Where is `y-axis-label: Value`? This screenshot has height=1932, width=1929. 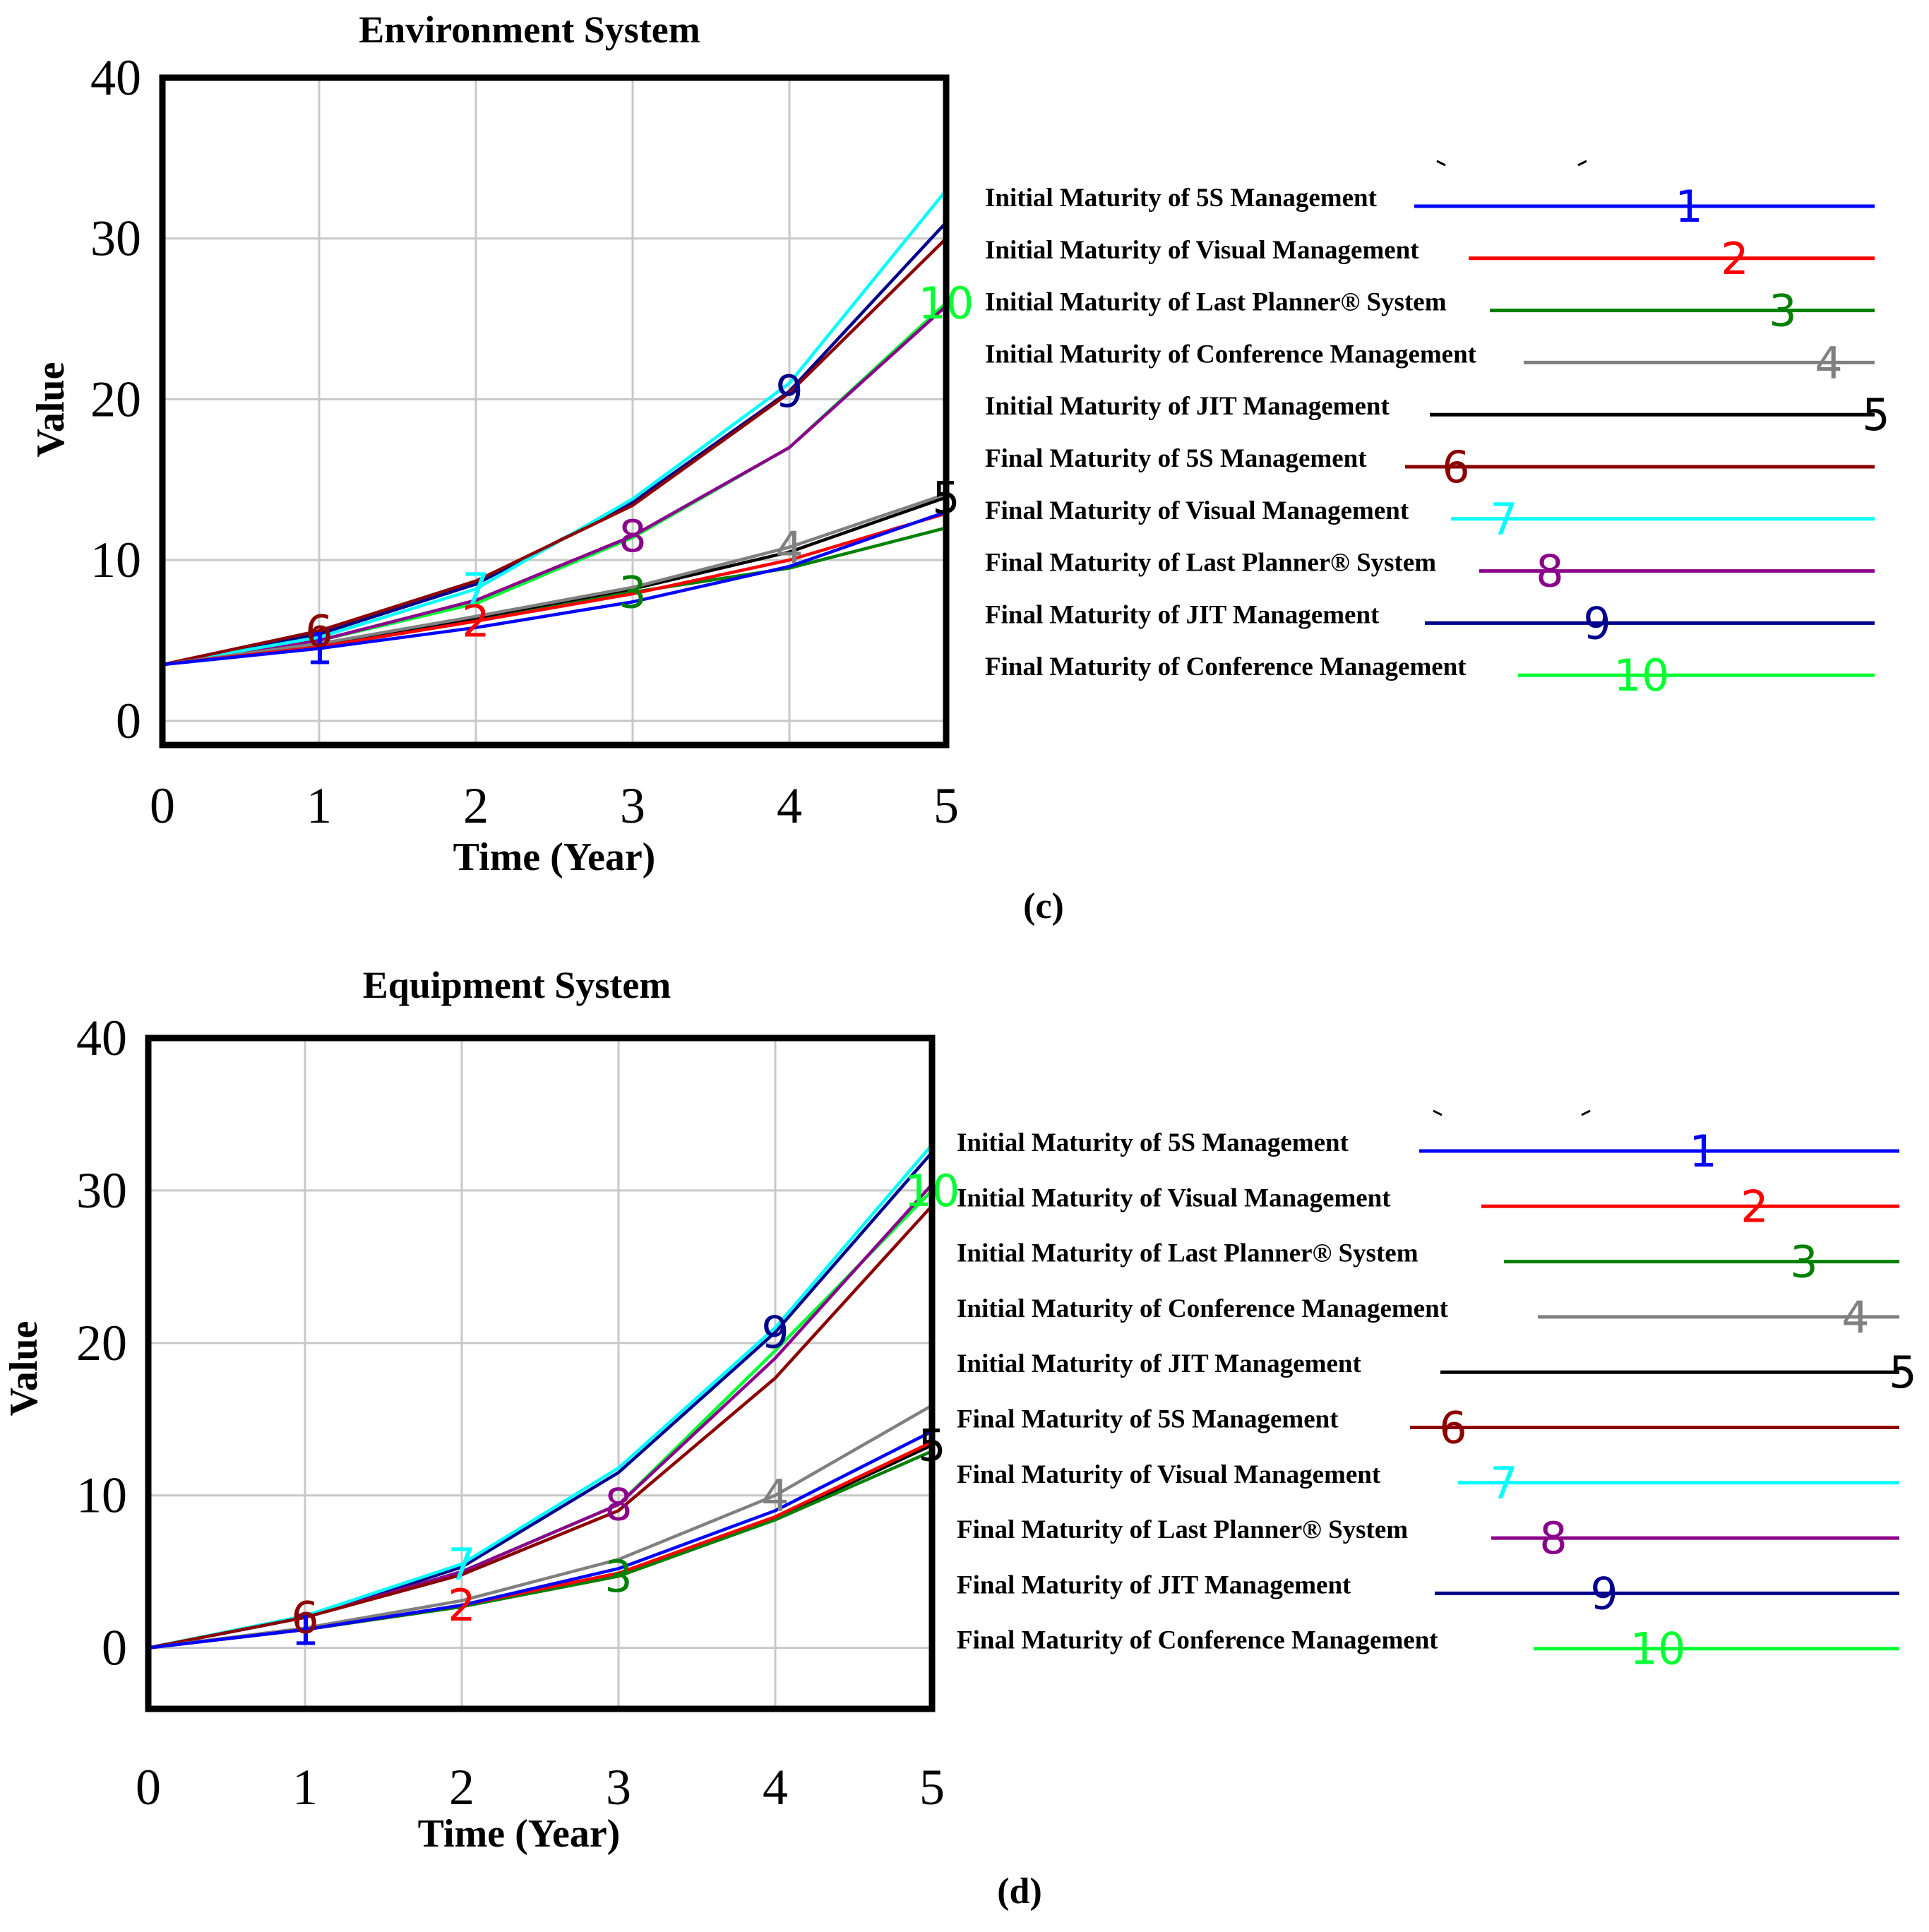
y-axis-label: Value is located at coordinates (51, 410).